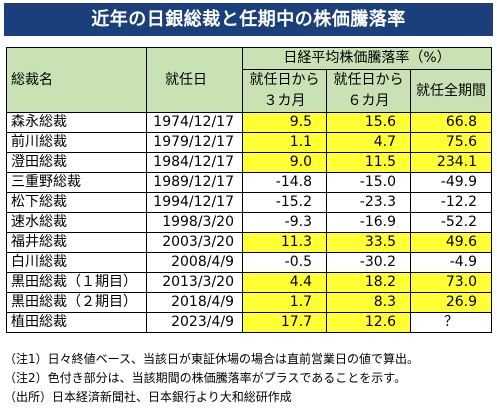  What do you see at coordinates (284, 222) in the screenshot?
I see `change-3-months: -9.3` at bounding box center [284, 222].